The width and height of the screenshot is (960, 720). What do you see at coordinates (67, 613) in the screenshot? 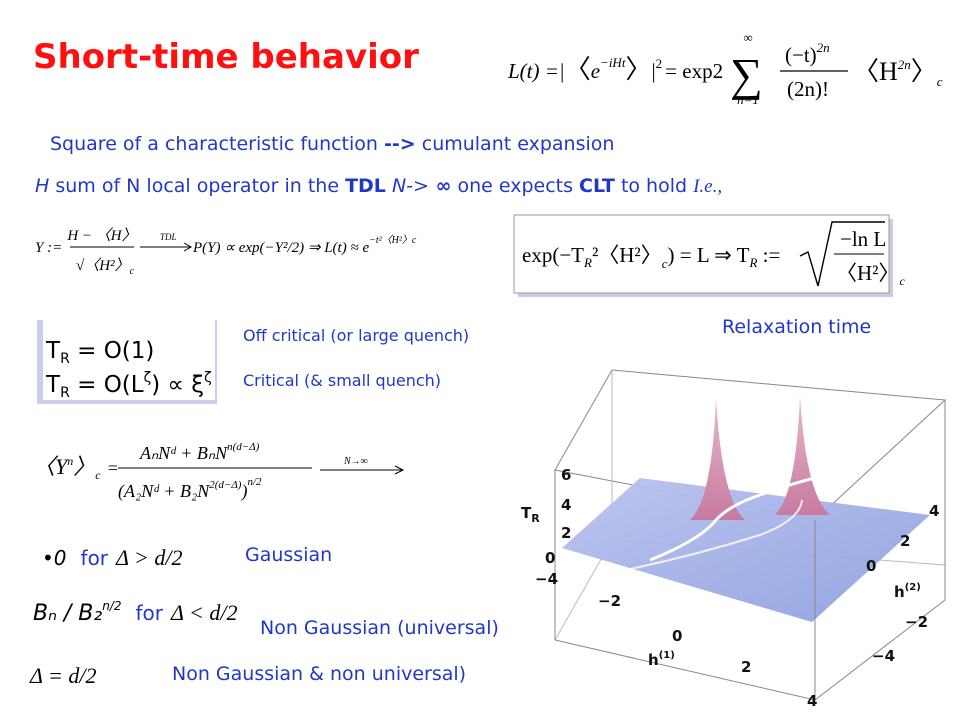
I see `case-value: Bₙ / B₂` at bounding box center [67, 613].